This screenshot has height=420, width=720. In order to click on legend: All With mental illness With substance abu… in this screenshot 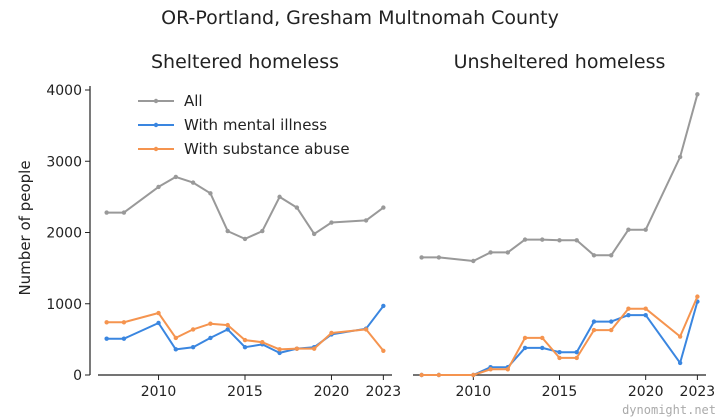, I will do `click(244, 125)`.